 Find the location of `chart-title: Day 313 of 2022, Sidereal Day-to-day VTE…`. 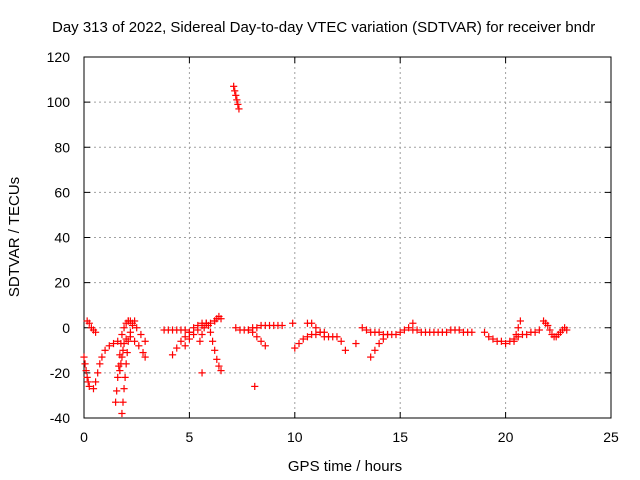

chart-title: Day 313 of 2022, Sidereal Day-to-day VTE… is located at coordinates (323, 27).